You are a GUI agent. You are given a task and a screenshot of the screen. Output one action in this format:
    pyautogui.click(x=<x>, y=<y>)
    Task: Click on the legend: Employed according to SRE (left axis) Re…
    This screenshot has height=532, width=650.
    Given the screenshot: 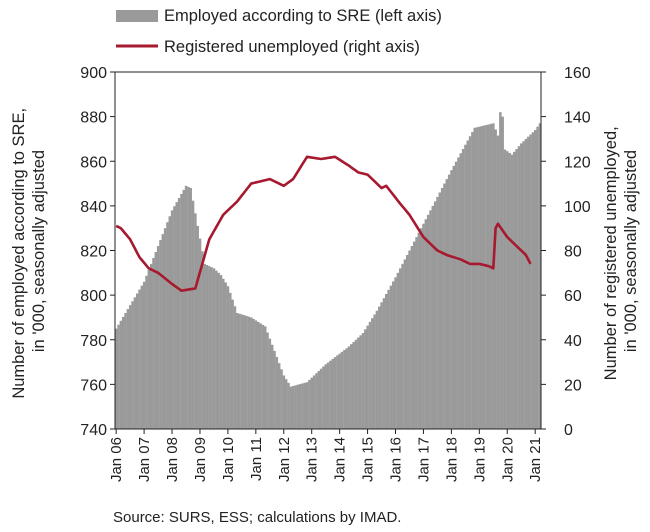 What is the action you would take?
    pyautogui.click(x=279, y=31)
    